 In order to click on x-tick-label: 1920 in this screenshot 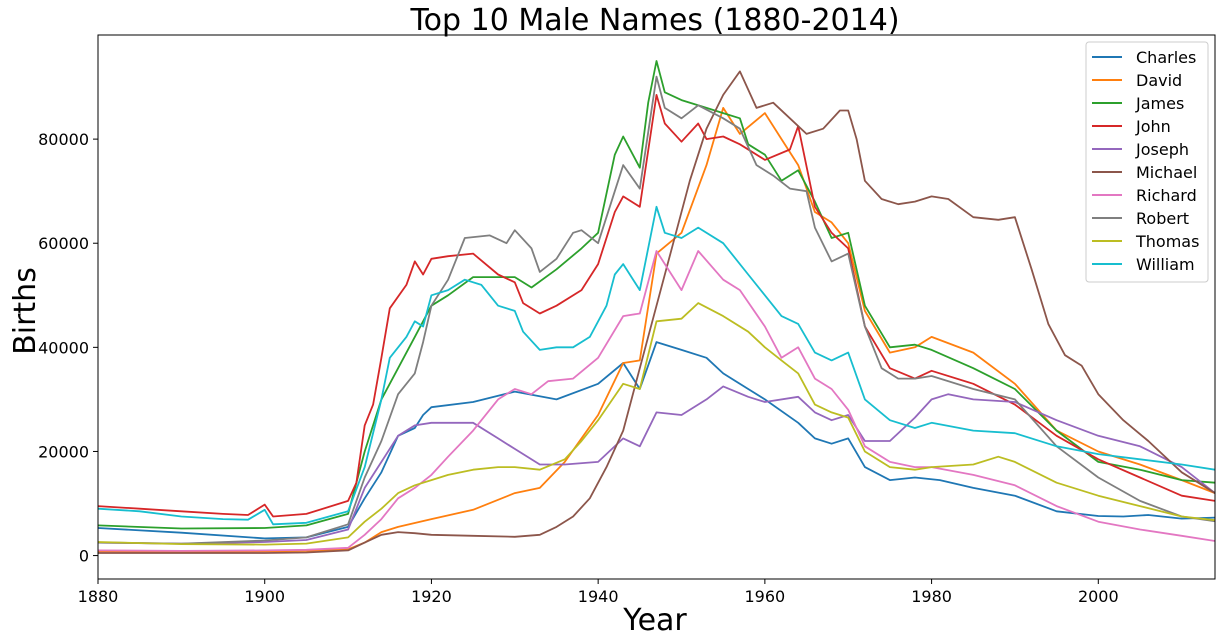, I will do `click(431, 596)`.